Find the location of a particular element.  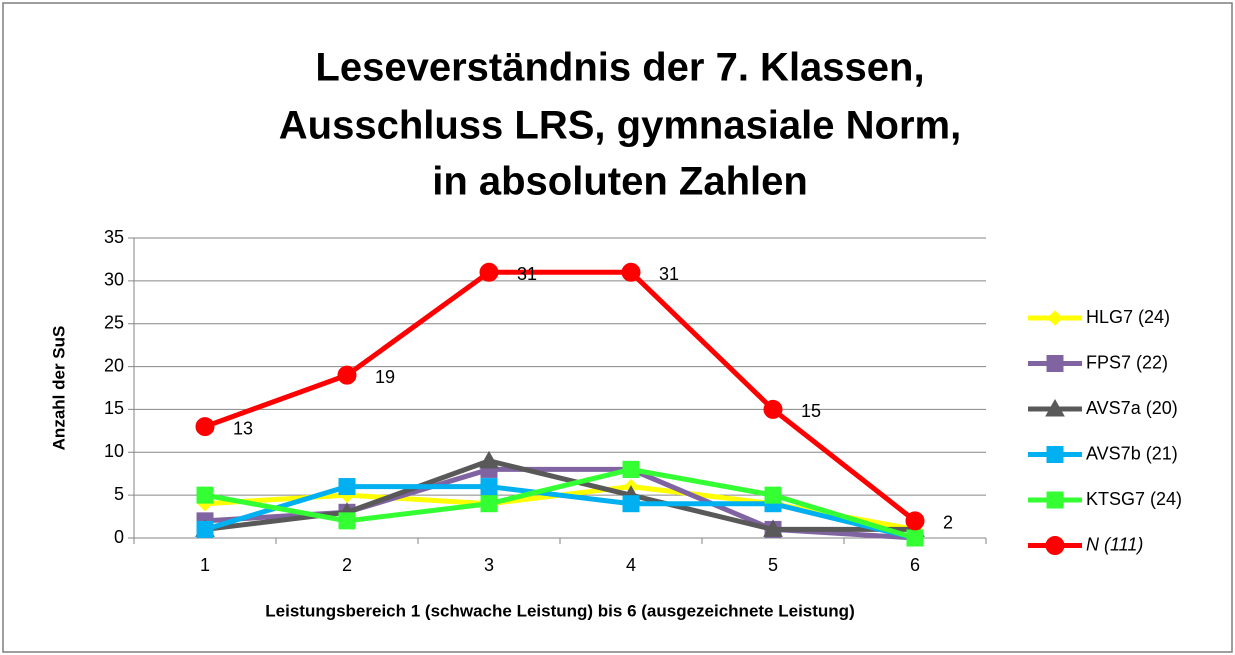

y-axis-label: Anzahl der SuS is located at coordinates (58, 388).